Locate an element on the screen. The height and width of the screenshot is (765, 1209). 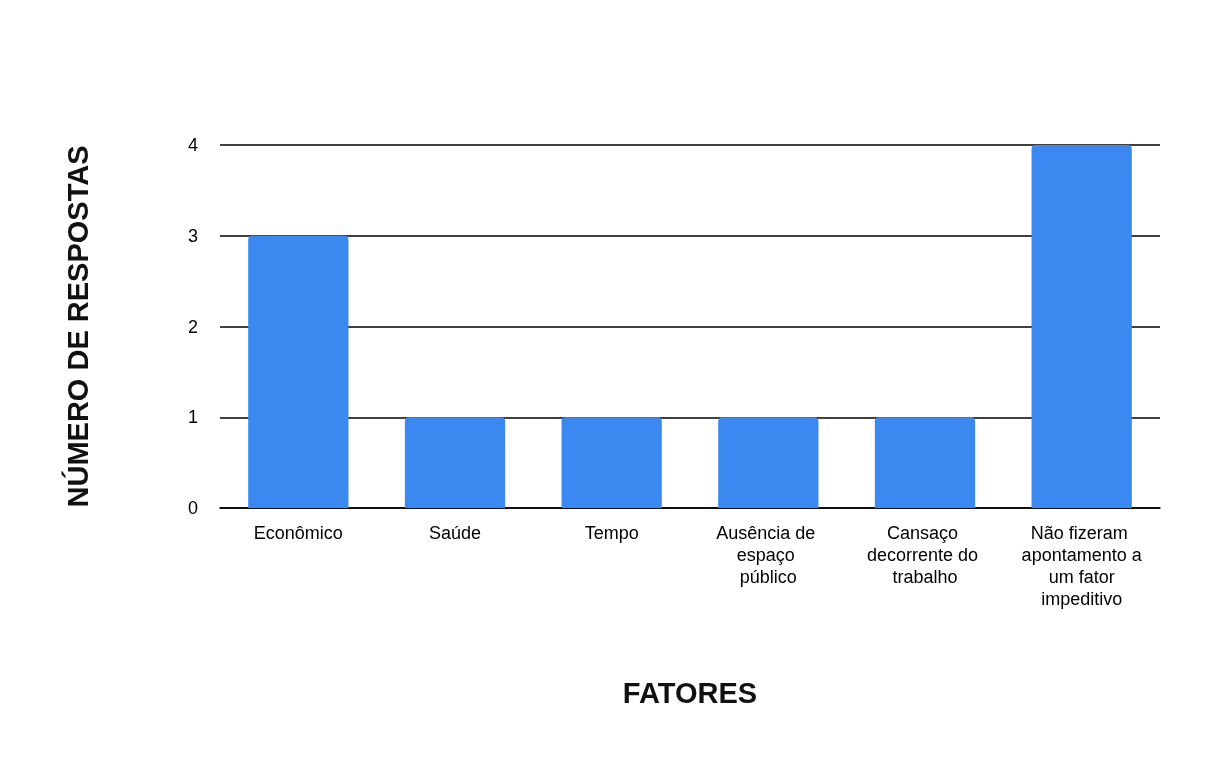
x-tick-label: Ausência de espaço público is located at coordinates (768, 555).